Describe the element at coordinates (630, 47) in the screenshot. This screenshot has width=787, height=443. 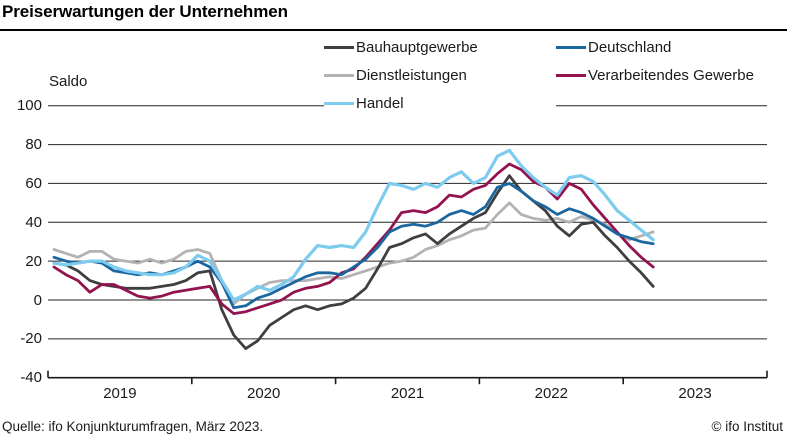
I see `legend-label: Deutschland` at that location.